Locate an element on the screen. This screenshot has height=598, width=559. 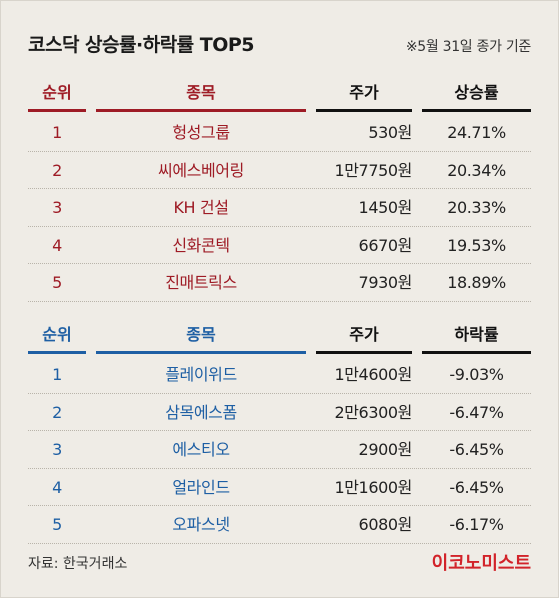
price-cell: 6080원 is located at coordinates (385, 524).